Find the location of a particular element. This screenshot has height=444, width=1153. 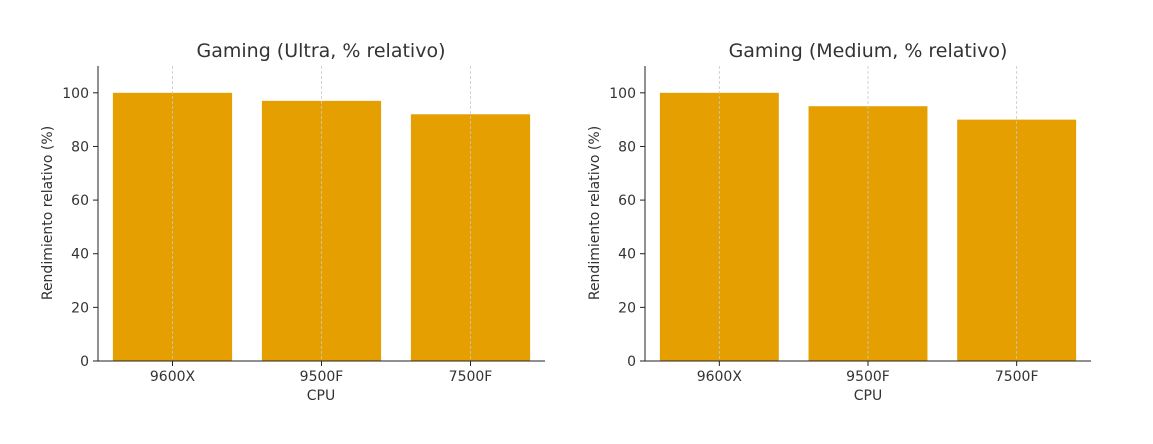

chart-title: Gaming (Medium, % relativo) is located at coordinates (868, 51).